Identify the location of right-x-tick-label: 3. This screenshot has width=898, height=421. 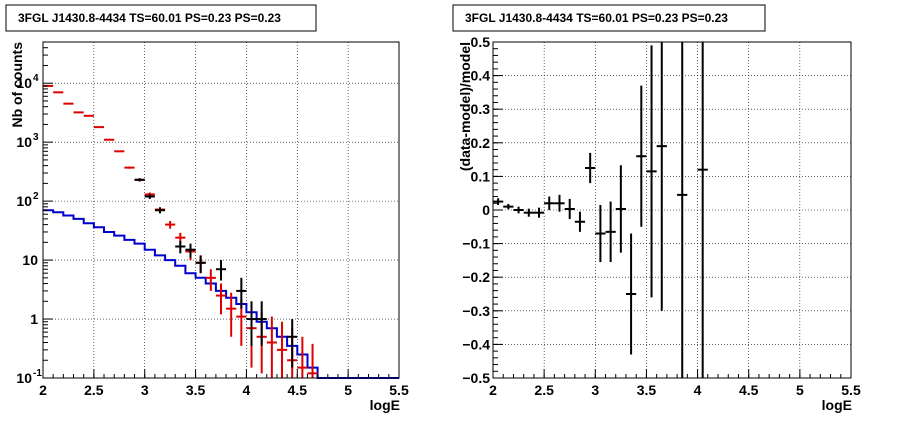
(595, 390).